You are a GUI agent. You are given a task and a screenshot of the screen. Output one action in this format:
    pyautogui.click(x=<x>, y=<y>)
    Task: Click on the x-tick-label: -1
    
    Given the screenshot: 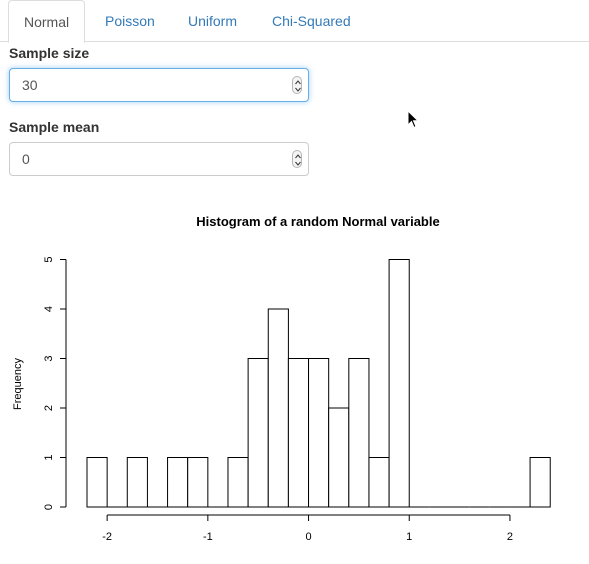 What is the action you would take?
    pyautogui.click(x=208, y=537)
    